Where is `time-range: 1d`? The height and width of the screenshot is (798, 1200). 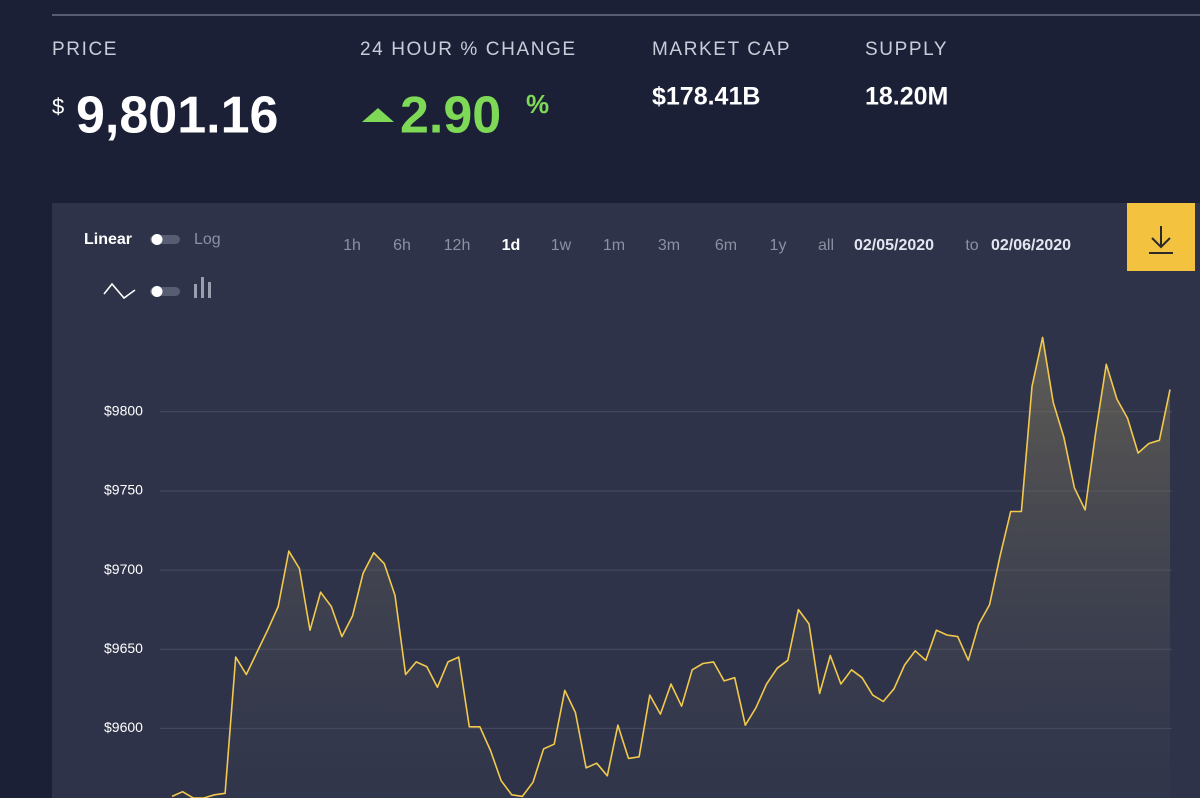
time-range: 1d is located at coordinates (511, 245).